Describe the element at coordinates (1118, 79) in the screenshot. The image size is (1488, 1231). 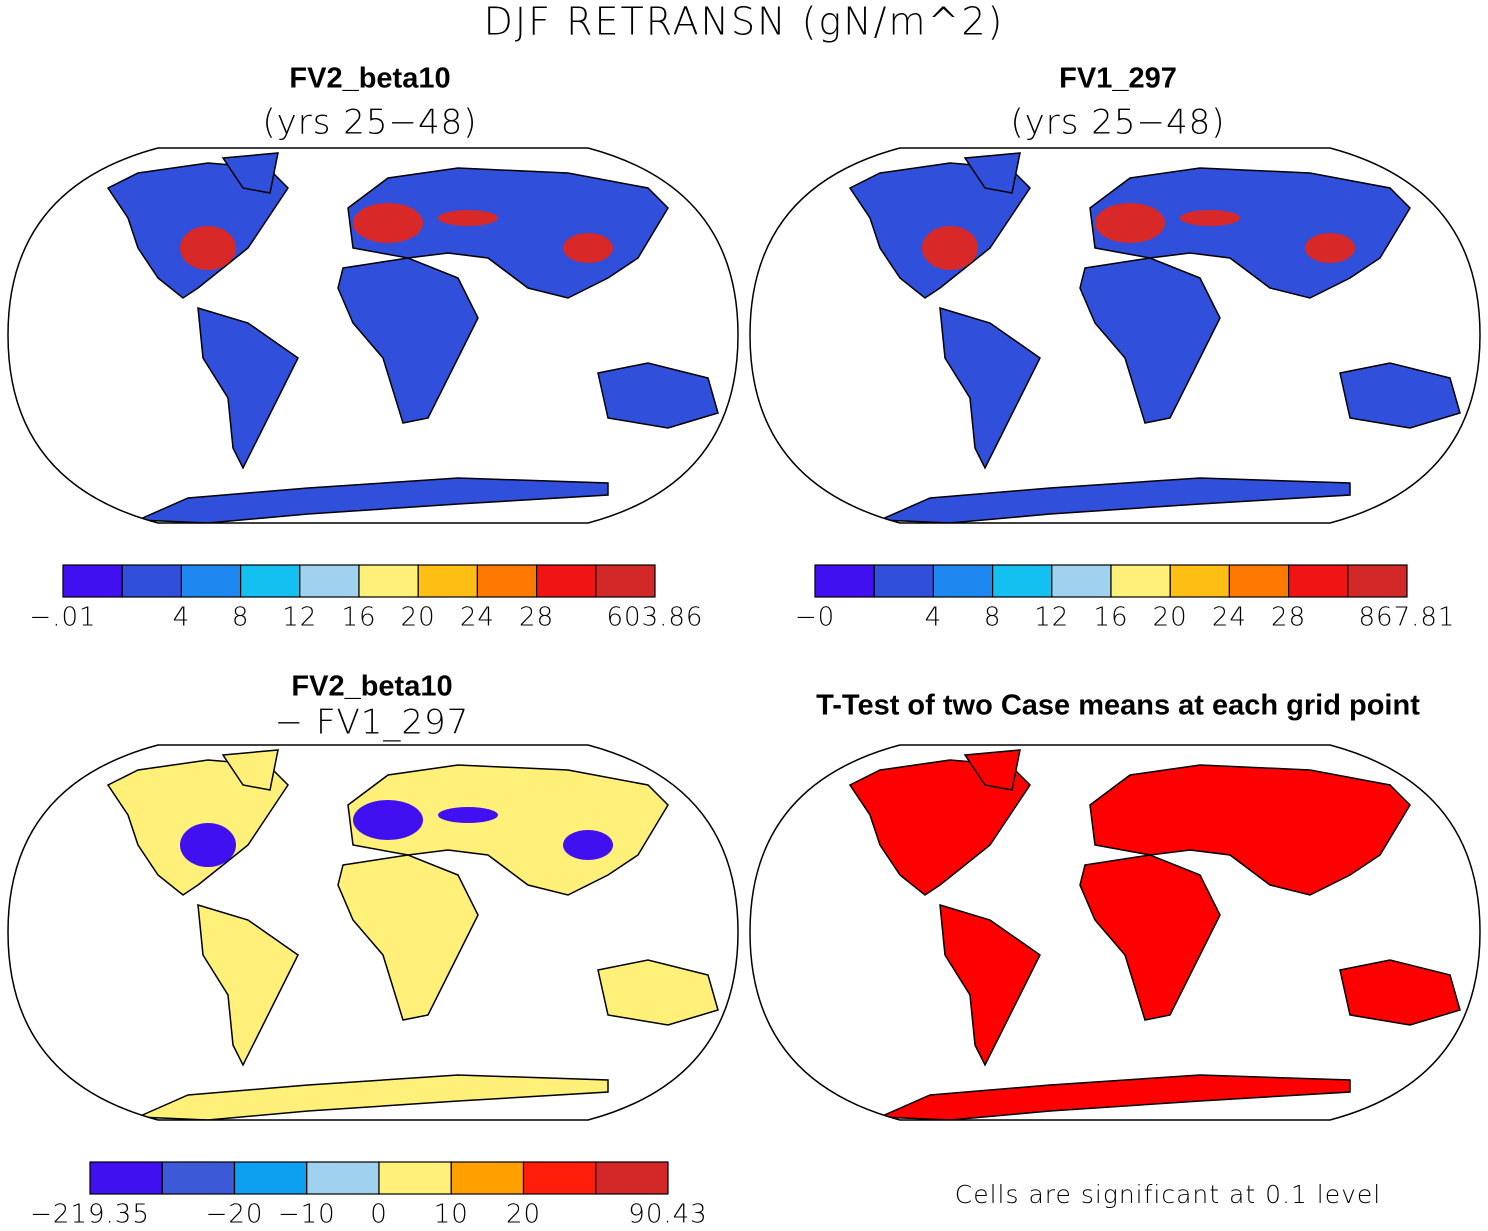
I see `panel-title: FV1_297` at that location.